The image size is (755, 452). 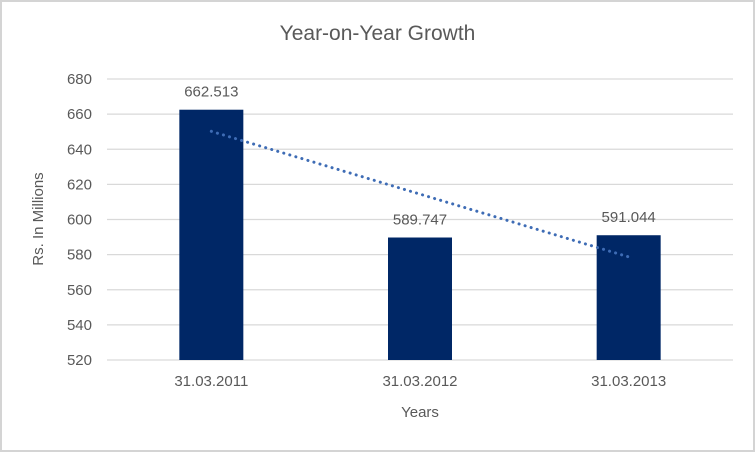 What do you see at coordinates (211, 92) in the screenshot?
I see `bar-value-label: 662.513` at bounding box center [211, 92].